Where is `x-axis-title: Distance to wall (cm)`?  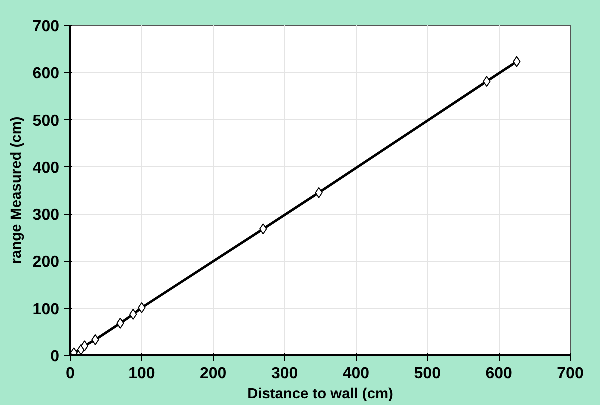 x-axis-title: Distance to wall (cm) is located at coordinates (321, 394).